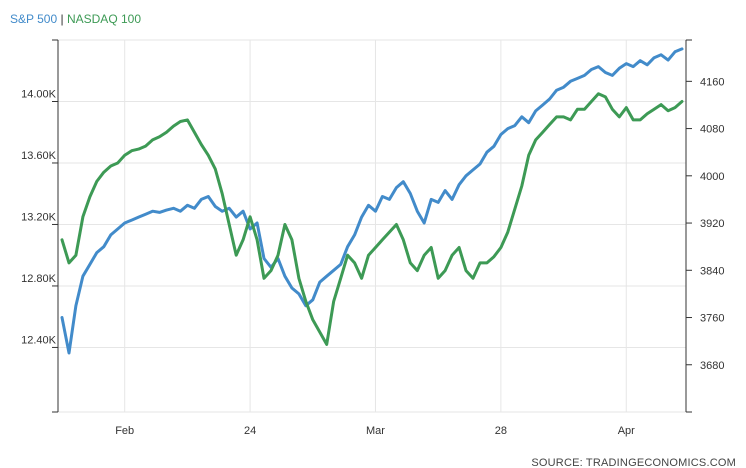  I want to click on left-tick-label: 12.80K, so click(39, 279).